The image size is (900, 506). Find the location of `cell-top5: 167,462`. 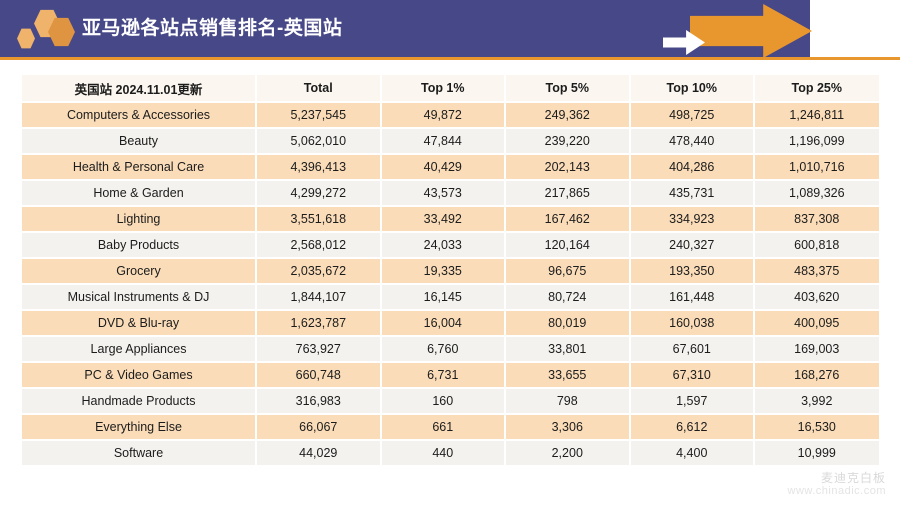

cell-top5: 167,462 is located at coordinates (568, 219).